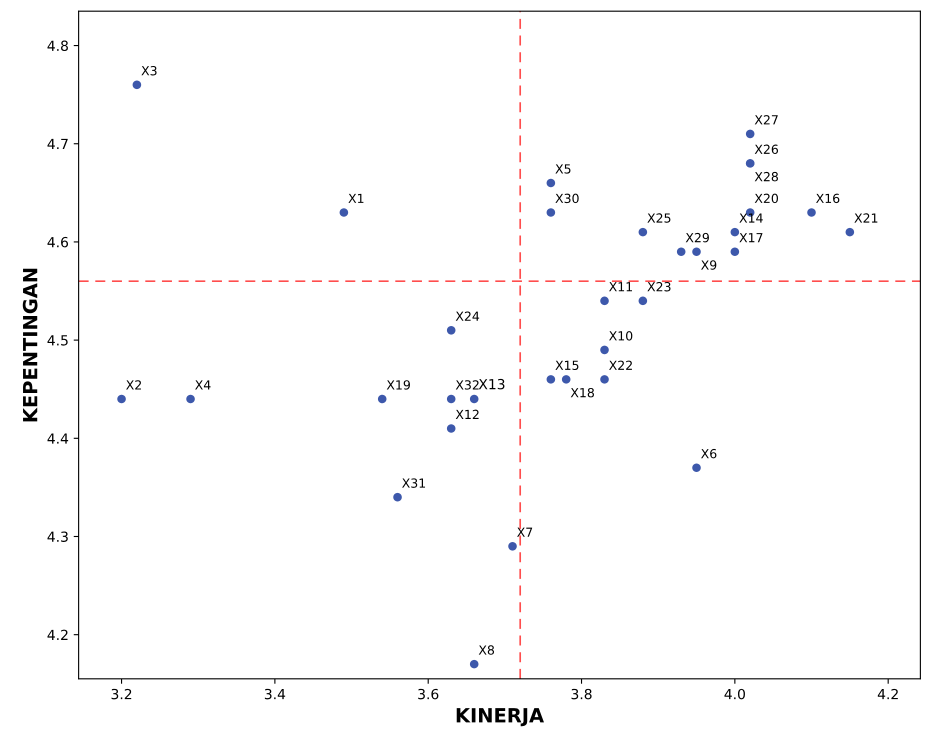 The image size is (925, 746). What do you see at coordinates (562, 169) in the screenshot?
I see `annotation: X5` at bounding box center [562, 169].